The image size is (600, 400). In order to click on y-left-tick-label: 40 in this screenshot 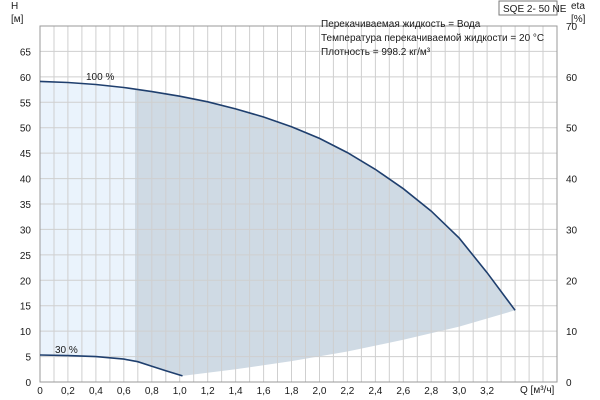, I will do `click(26, 180)`.